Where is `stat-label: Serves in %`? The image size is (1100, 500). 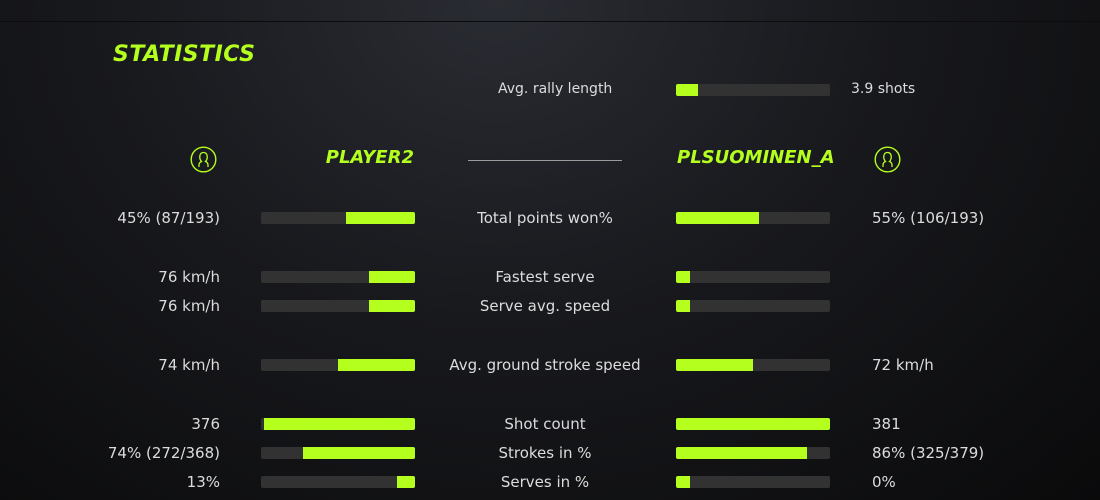
stat-label: Serves in % is located at coordinates (545, 482).